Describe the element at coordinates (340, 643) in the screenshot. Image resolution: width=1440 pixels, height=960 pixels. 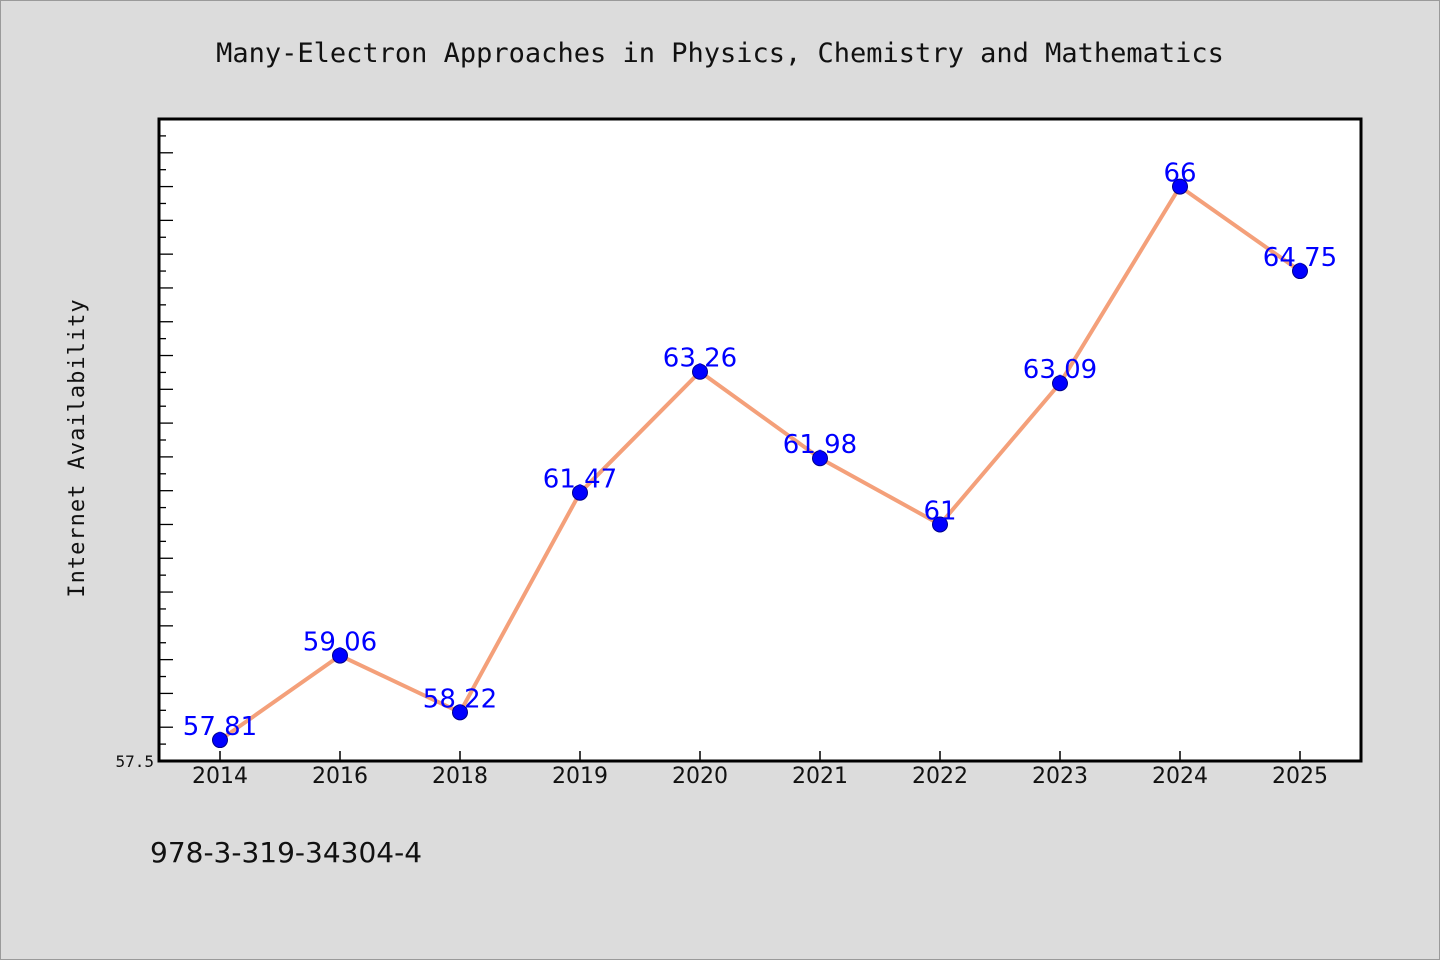
I see `data-label: 59.06` at that location.